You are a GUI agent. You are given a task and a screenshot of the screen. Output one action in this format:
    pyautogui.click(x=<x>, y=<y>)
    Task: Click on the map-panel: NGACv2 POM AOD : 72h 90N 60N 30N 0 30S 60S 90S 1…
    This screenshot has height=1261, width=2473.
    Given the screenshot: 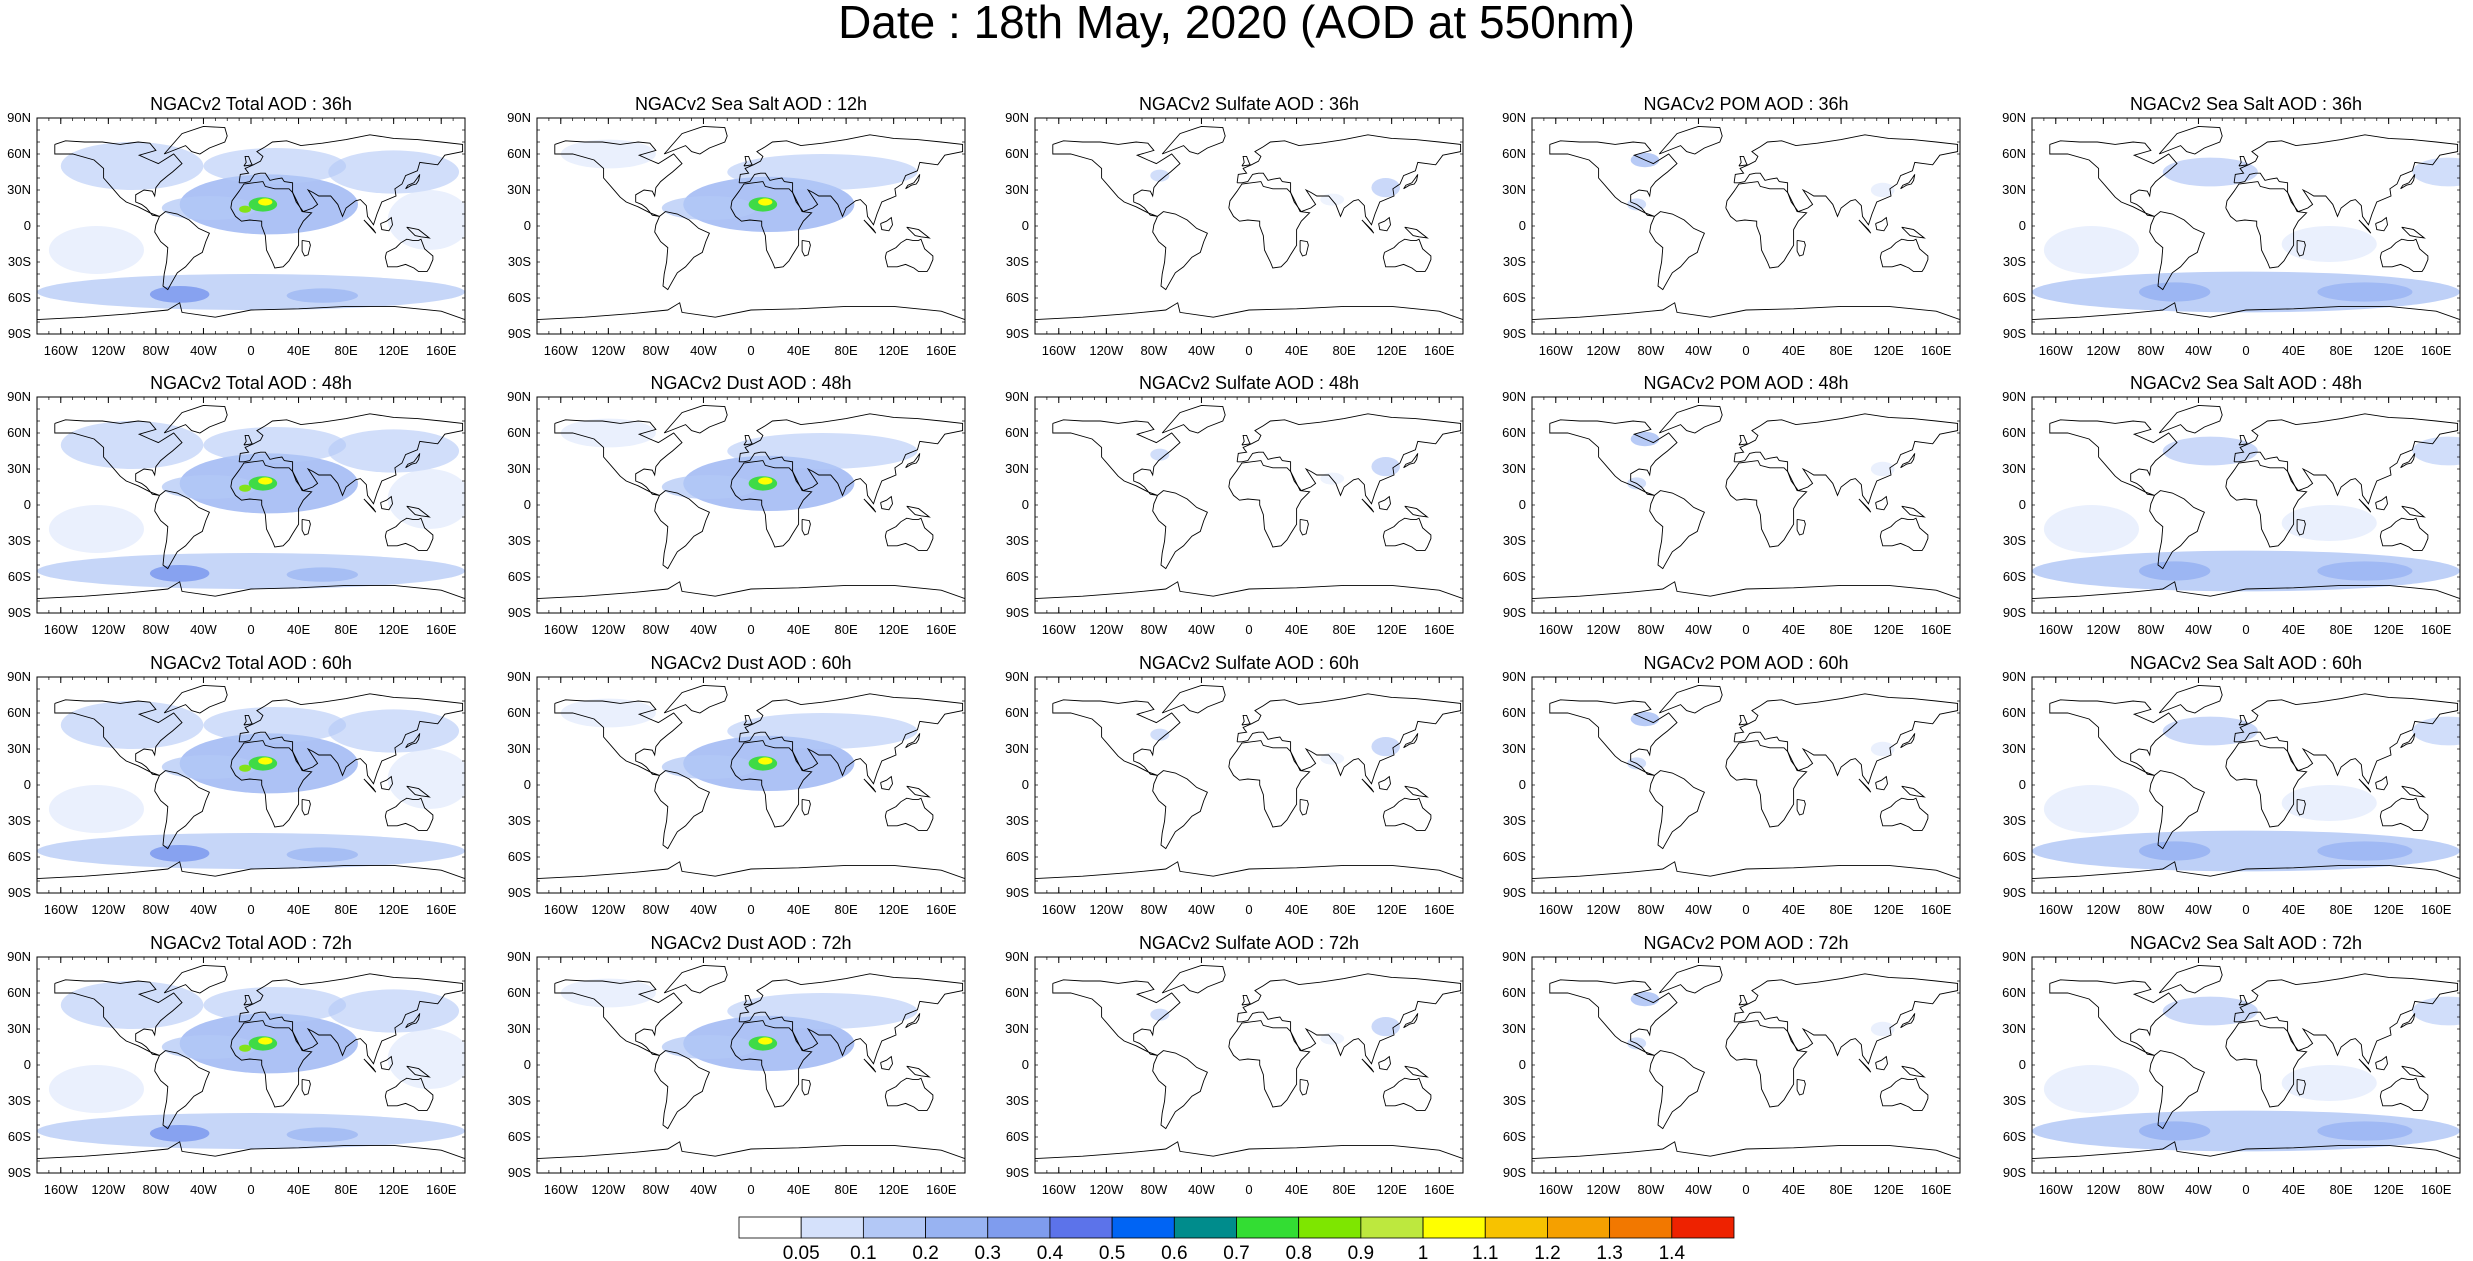 What is the action you would take?
    pyautogui.click(x=1731, y=1065)
    